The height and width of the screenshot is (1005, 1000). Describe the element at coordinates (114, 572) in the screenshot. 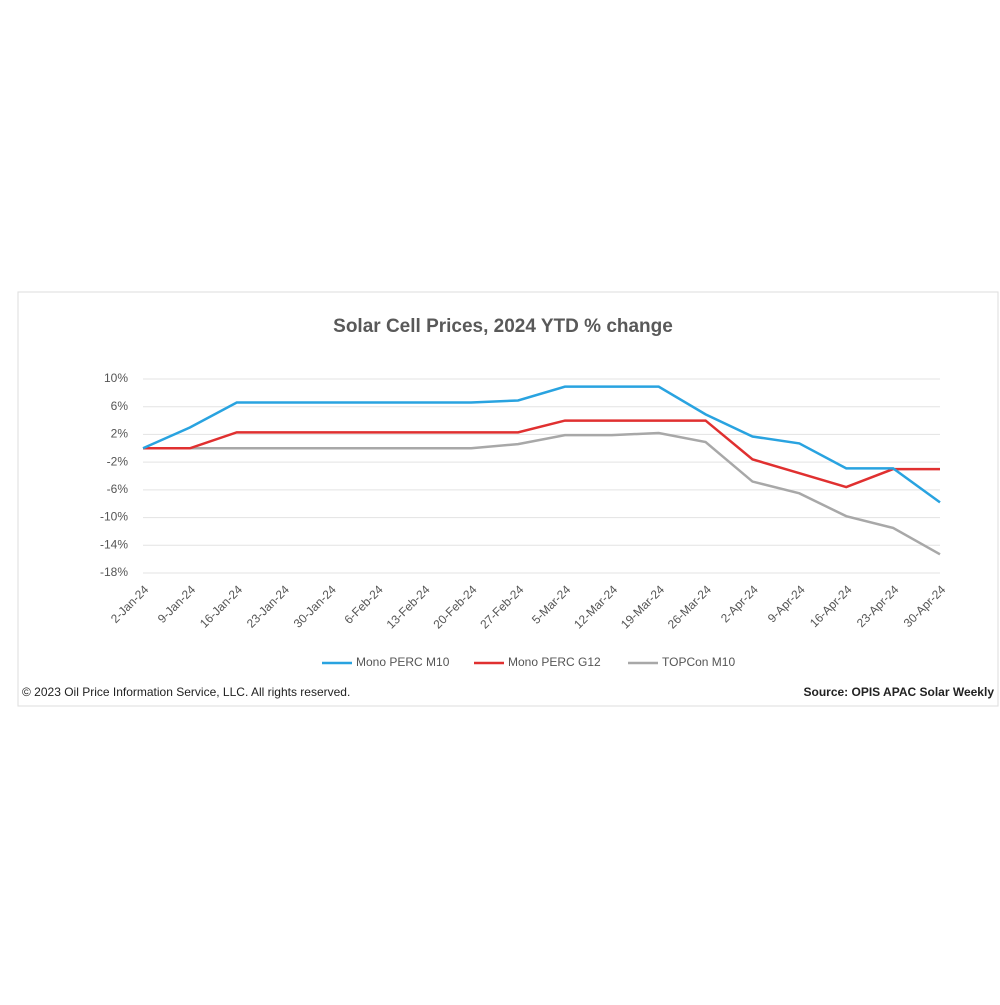

I see `y-tick-label: -18%` at that location.